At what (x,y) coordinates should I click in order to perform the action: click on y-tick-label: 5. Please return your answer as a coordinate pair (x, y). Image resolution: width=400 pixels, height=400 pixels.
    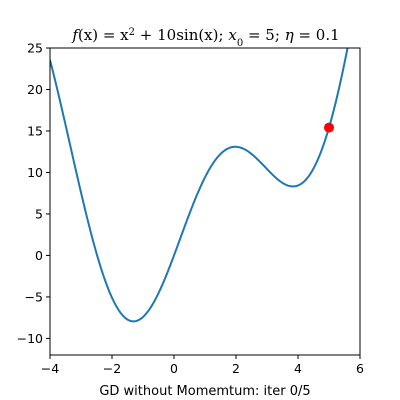
    Looking at the image, I should click on (39, 213).